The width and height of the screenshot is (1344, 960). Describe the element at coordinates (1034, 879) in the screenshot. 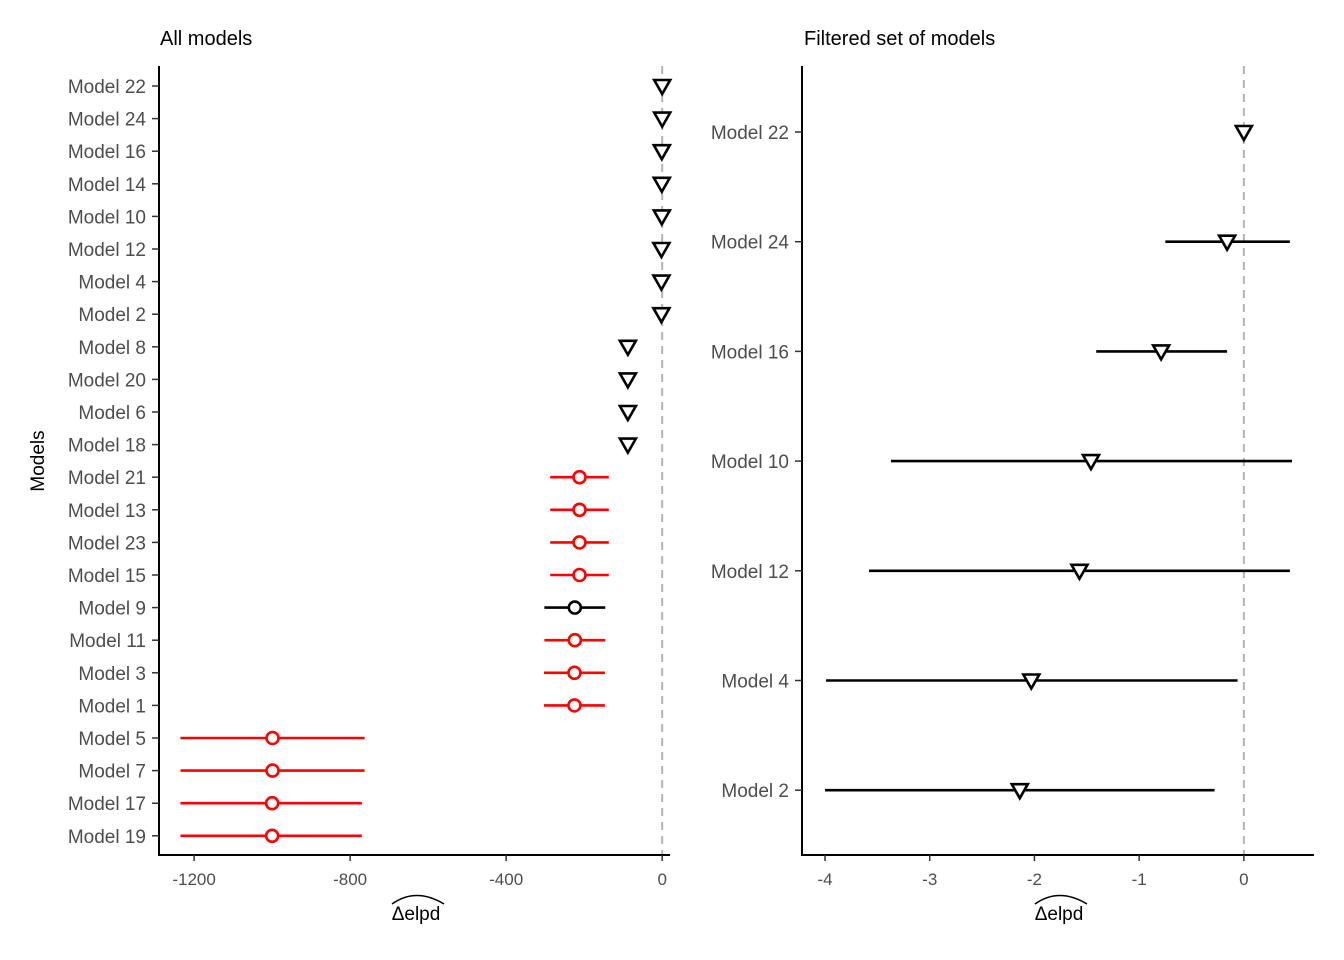

I see `x-tick-label: -2` at that location.